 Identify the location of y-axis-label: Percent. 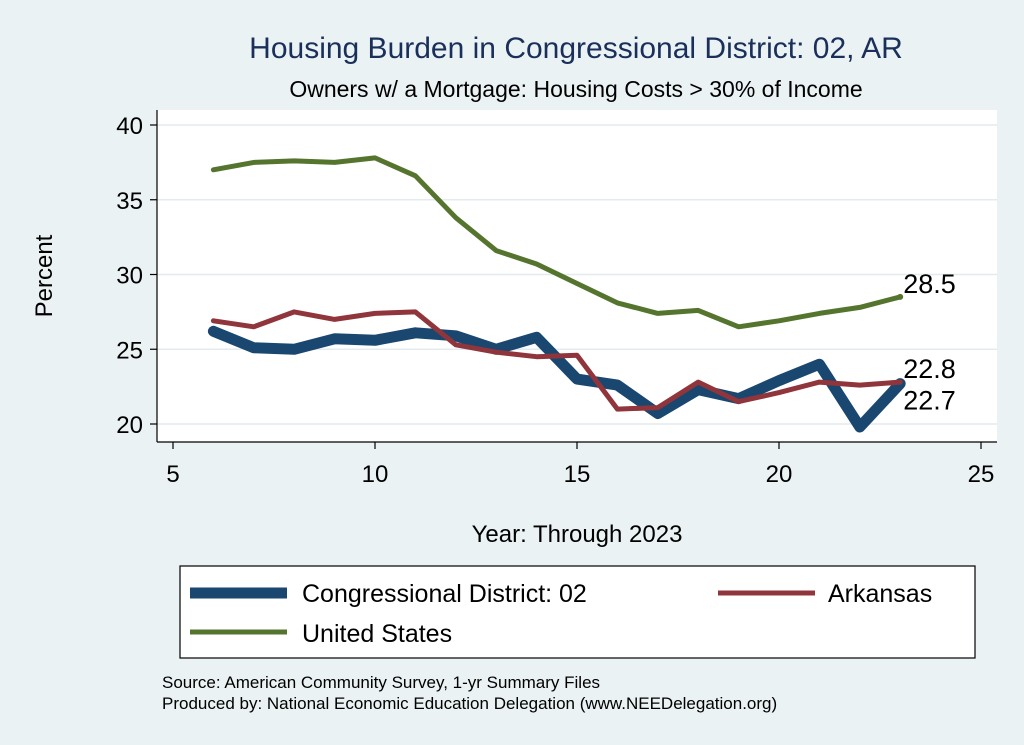
(44, 275).